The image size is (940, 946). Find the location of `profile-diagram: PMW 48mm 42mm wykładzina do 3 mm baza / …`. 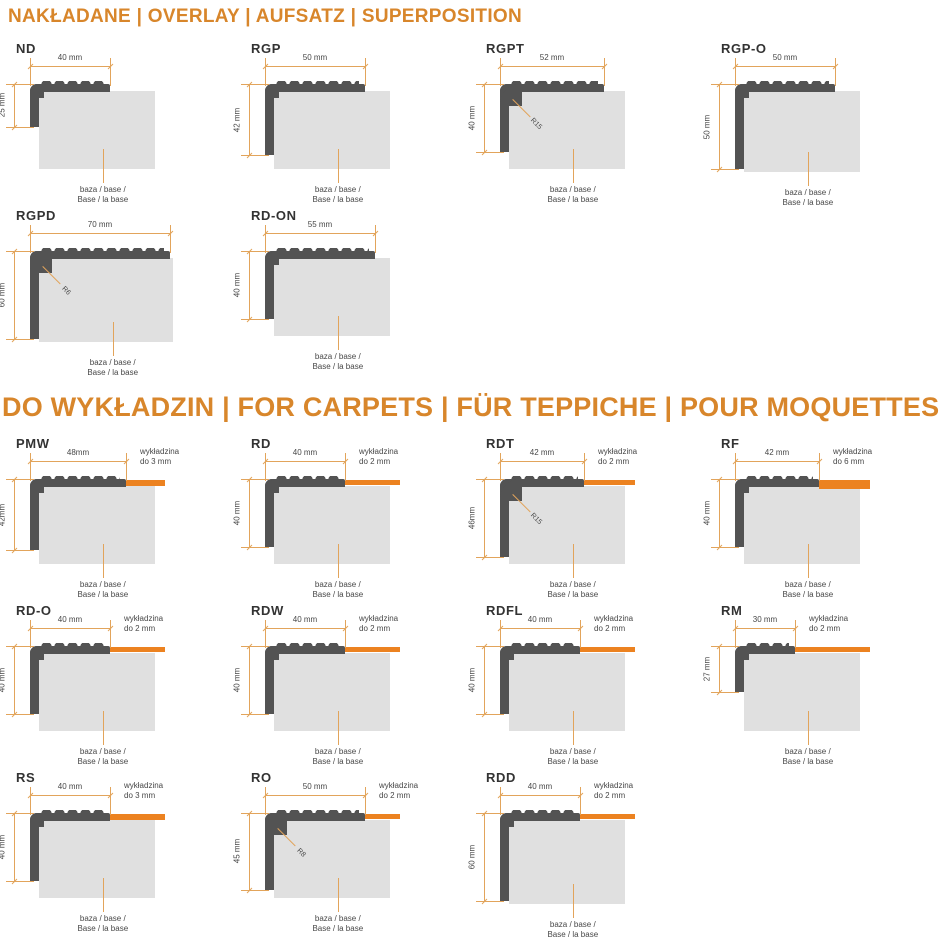

profile-diagram: PMW 48mm 42mm wykładzina do 3 mm baza / … is located at coordinates (117, 518).